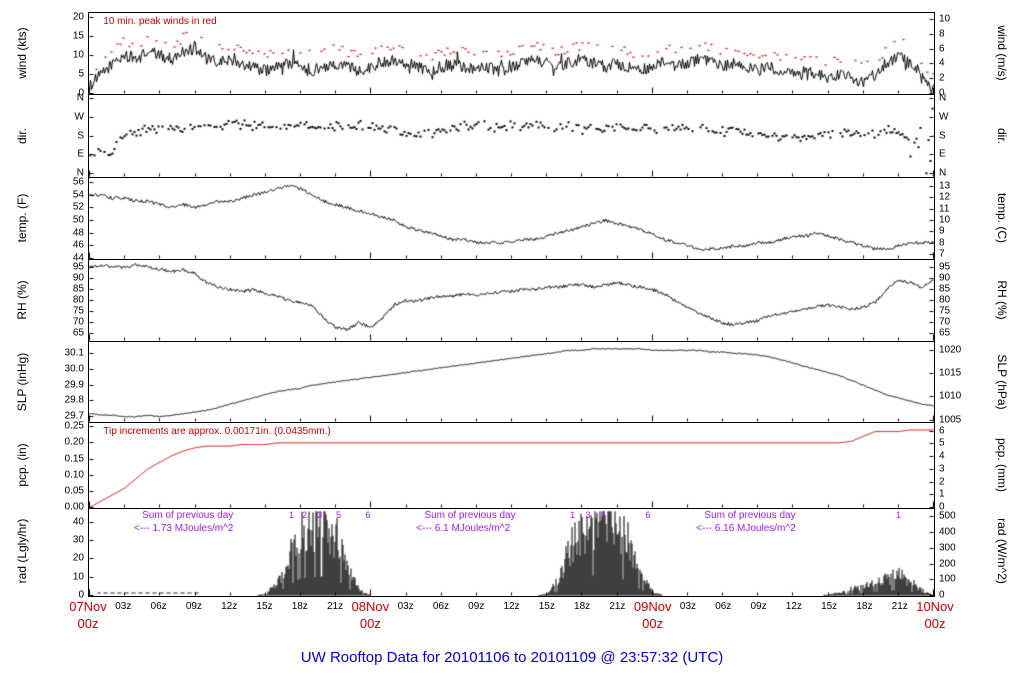  I want to click on temp-panel, so click(511, 218).